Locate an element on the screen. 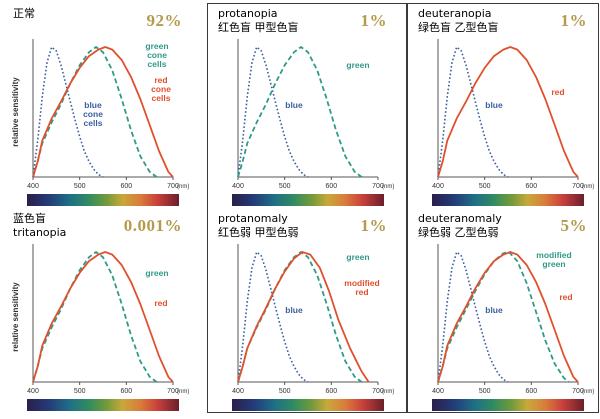  green-curve-label: cells is located at coordinates (157, 64).